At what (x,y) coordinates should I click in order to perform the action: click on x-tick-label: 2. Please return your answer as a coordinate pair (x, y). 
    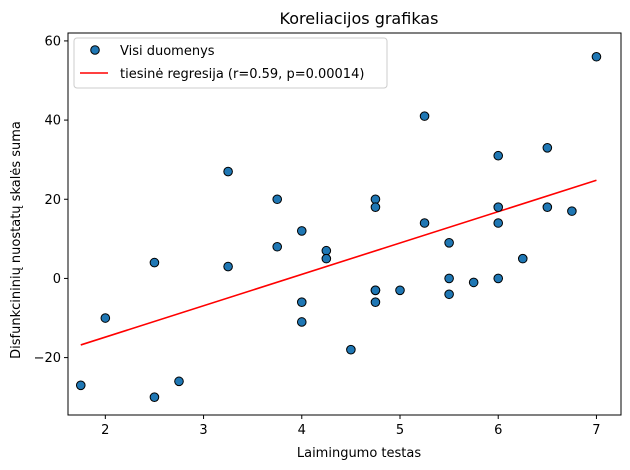
    Looking at the image, I should click on (105, 430).